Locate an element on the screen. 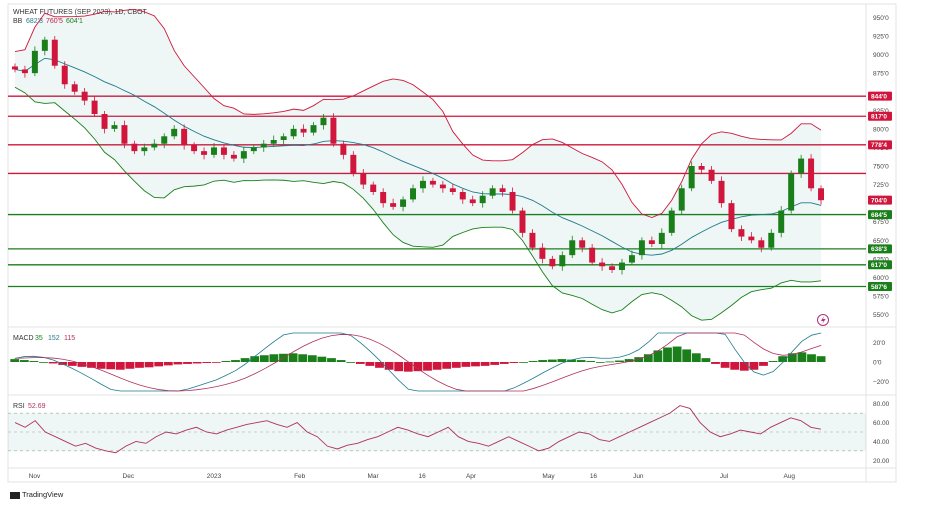 This screenshot has height=511, width=945. rsi-pane is located at coordinates (437, 429).